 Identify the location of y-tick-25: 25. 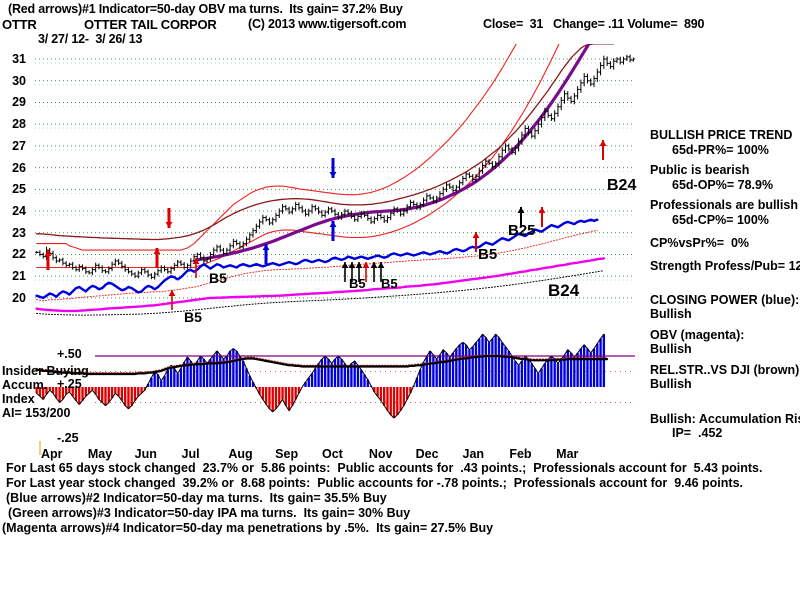
(19, 189).